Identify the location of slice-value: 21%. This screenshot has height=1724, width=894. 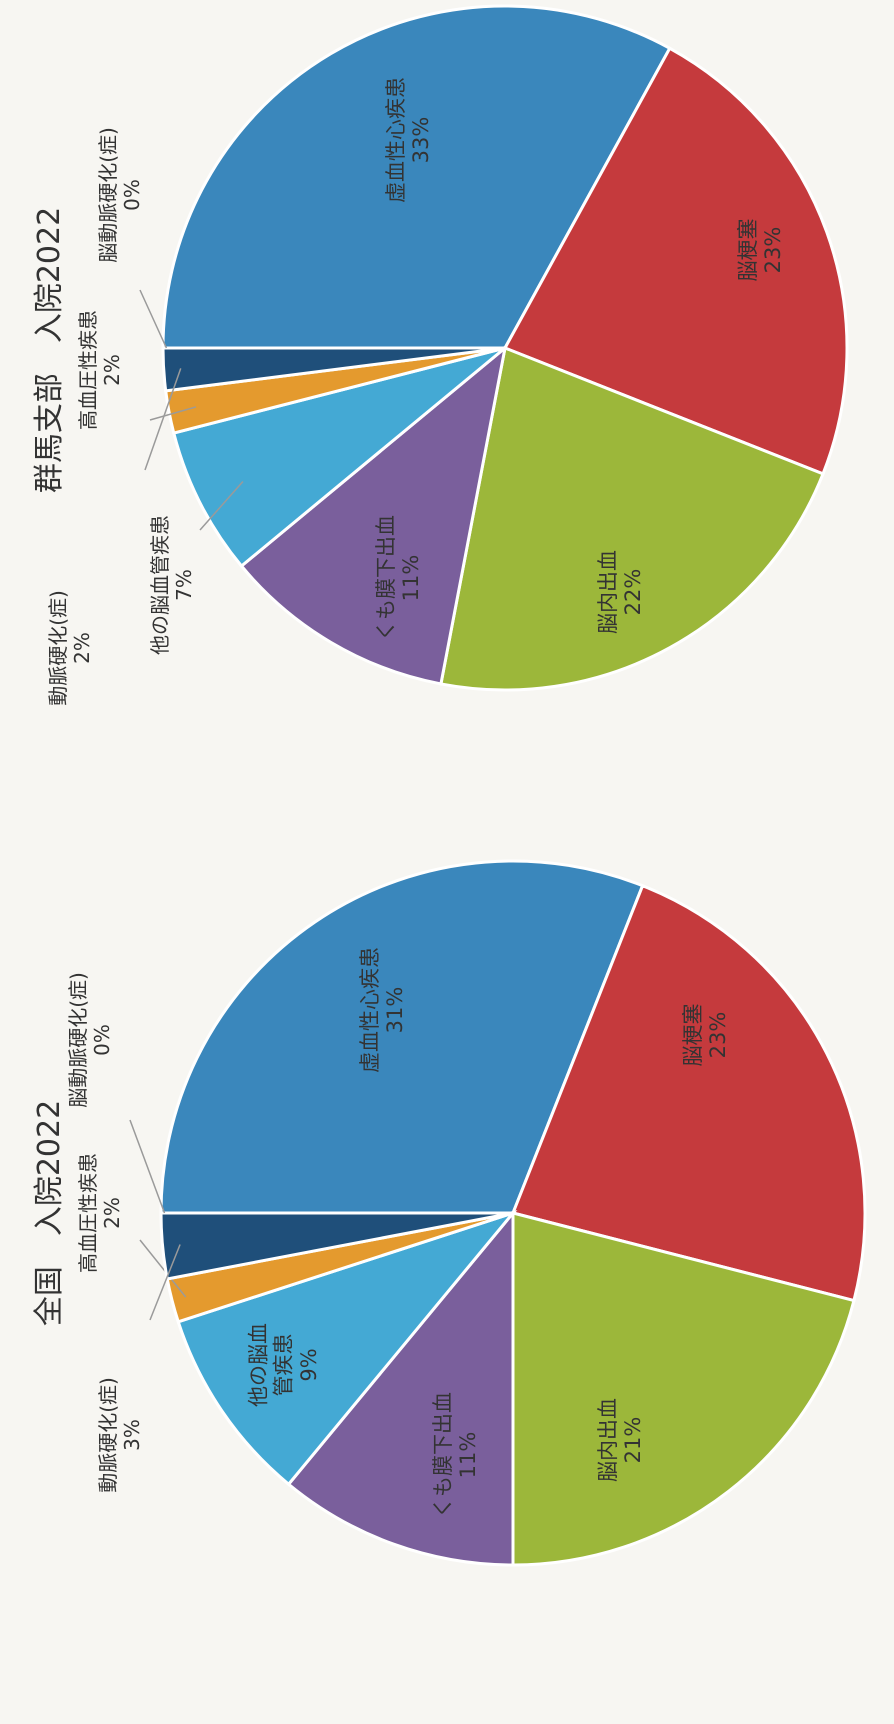
(633, 1440).